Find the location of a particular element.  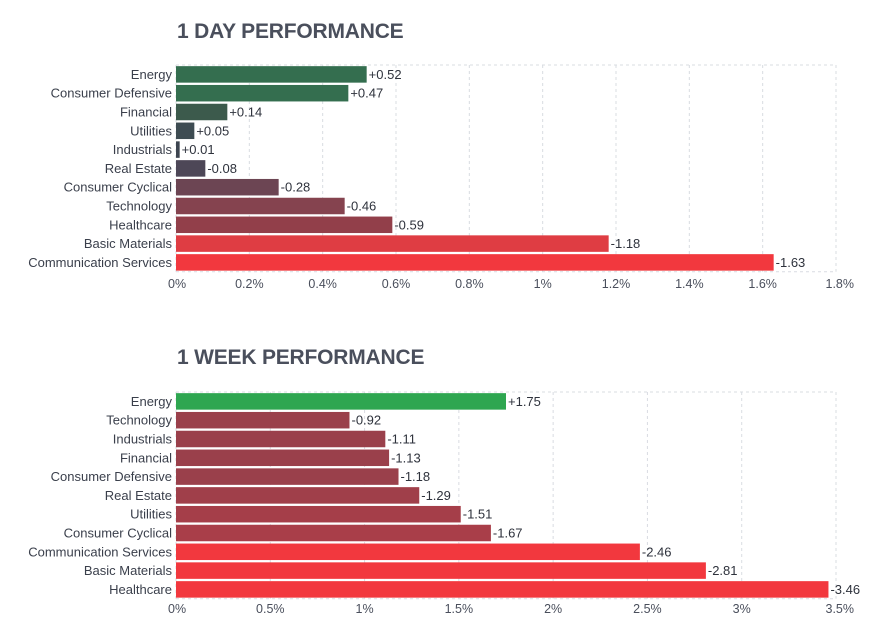

value-label: +0.05 is located at coordinates (212, 130).